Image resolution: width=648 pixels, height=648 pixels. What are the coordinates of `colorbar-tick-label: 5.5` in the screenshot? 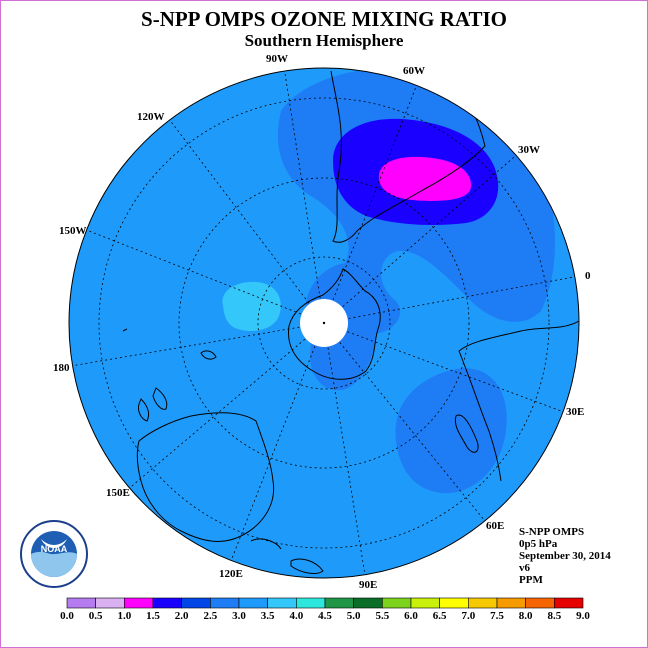 It's located at (382, 616).